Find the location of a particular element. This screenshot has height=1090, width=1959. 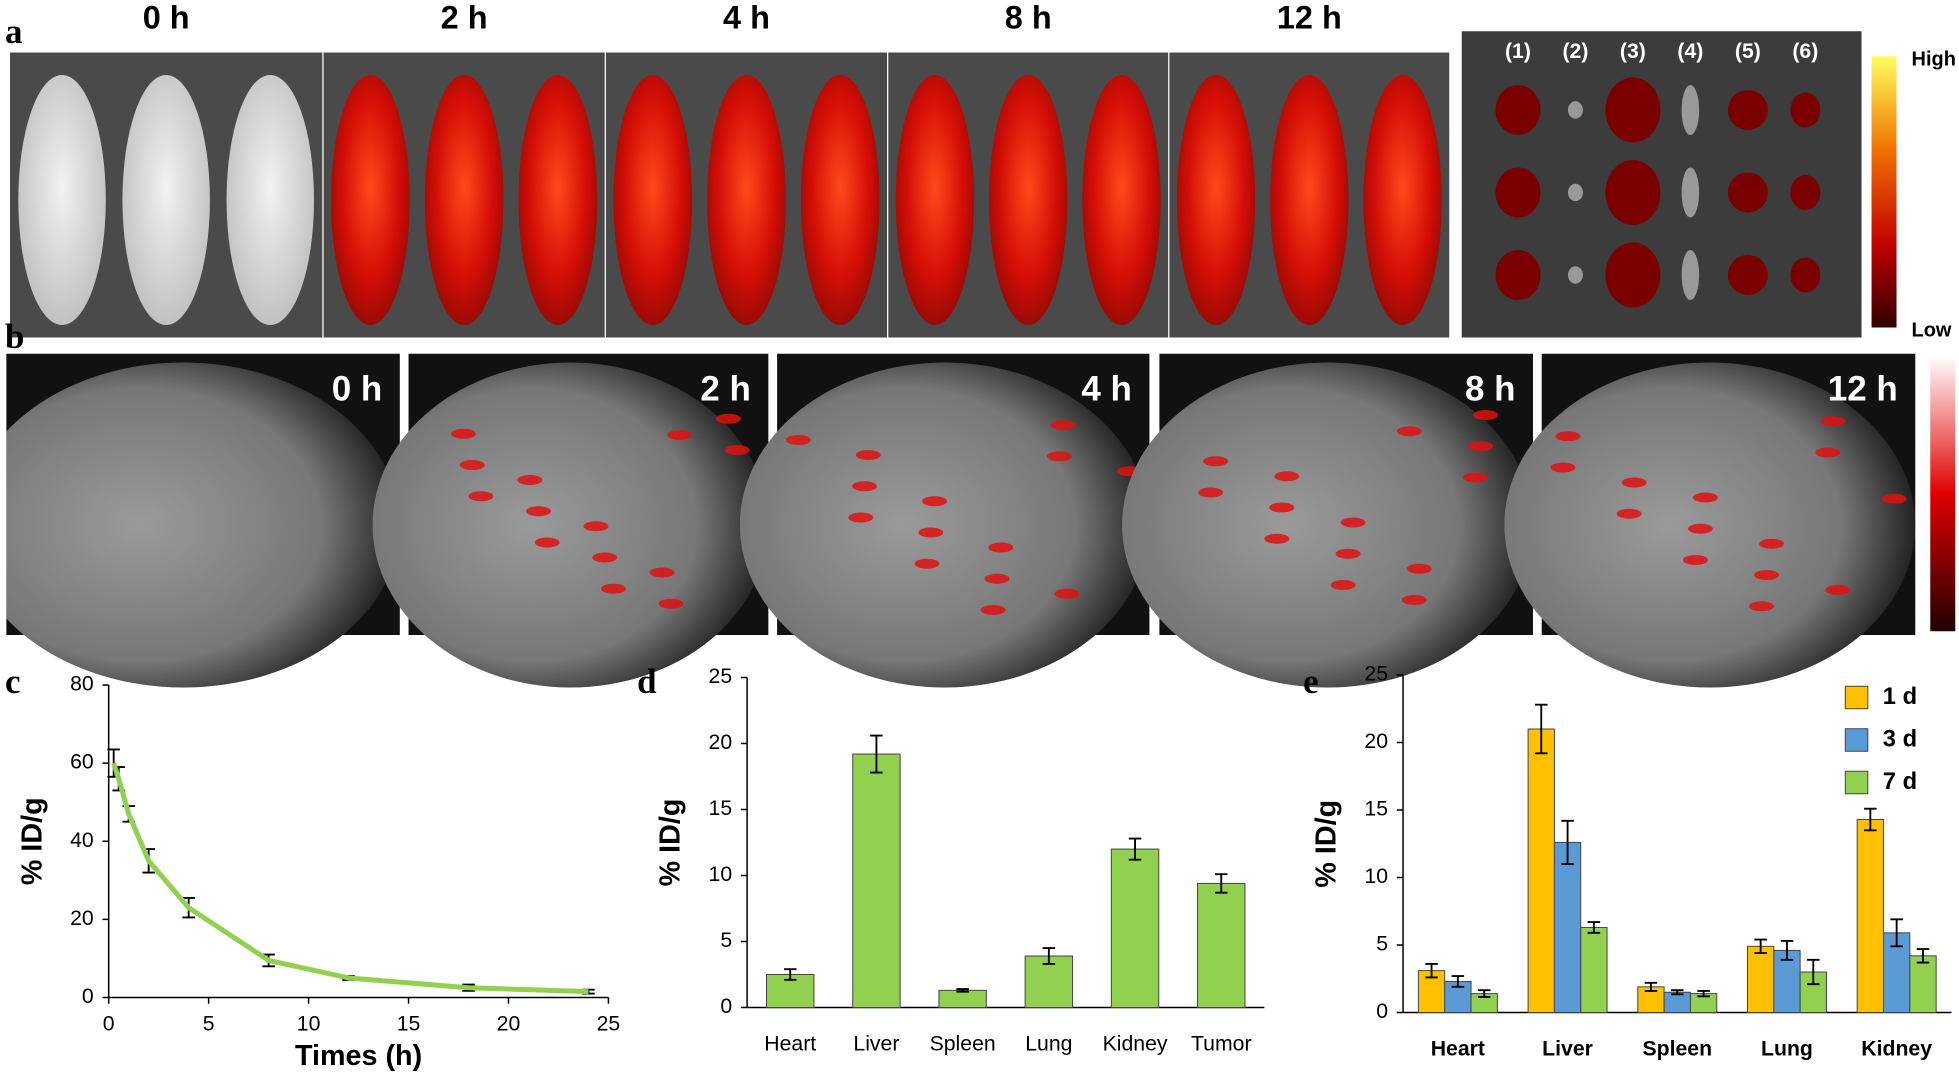

legend-swatch is located at coordinates (1856, 782).